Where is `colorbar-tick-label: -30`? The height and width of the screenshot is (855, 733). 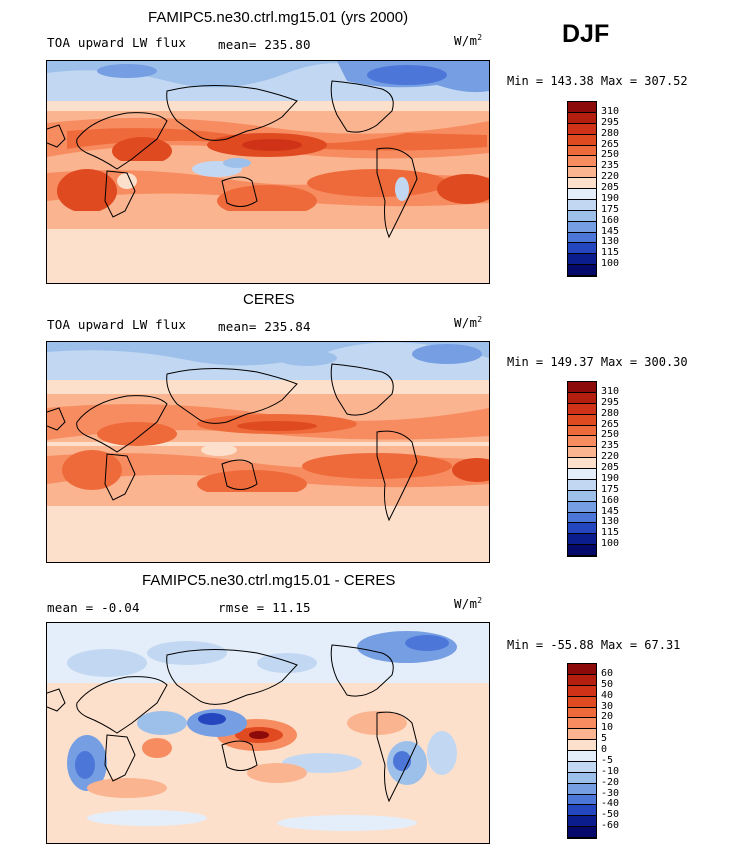
colorbar-tick-label: -30 is located at coordinates (610, 793).